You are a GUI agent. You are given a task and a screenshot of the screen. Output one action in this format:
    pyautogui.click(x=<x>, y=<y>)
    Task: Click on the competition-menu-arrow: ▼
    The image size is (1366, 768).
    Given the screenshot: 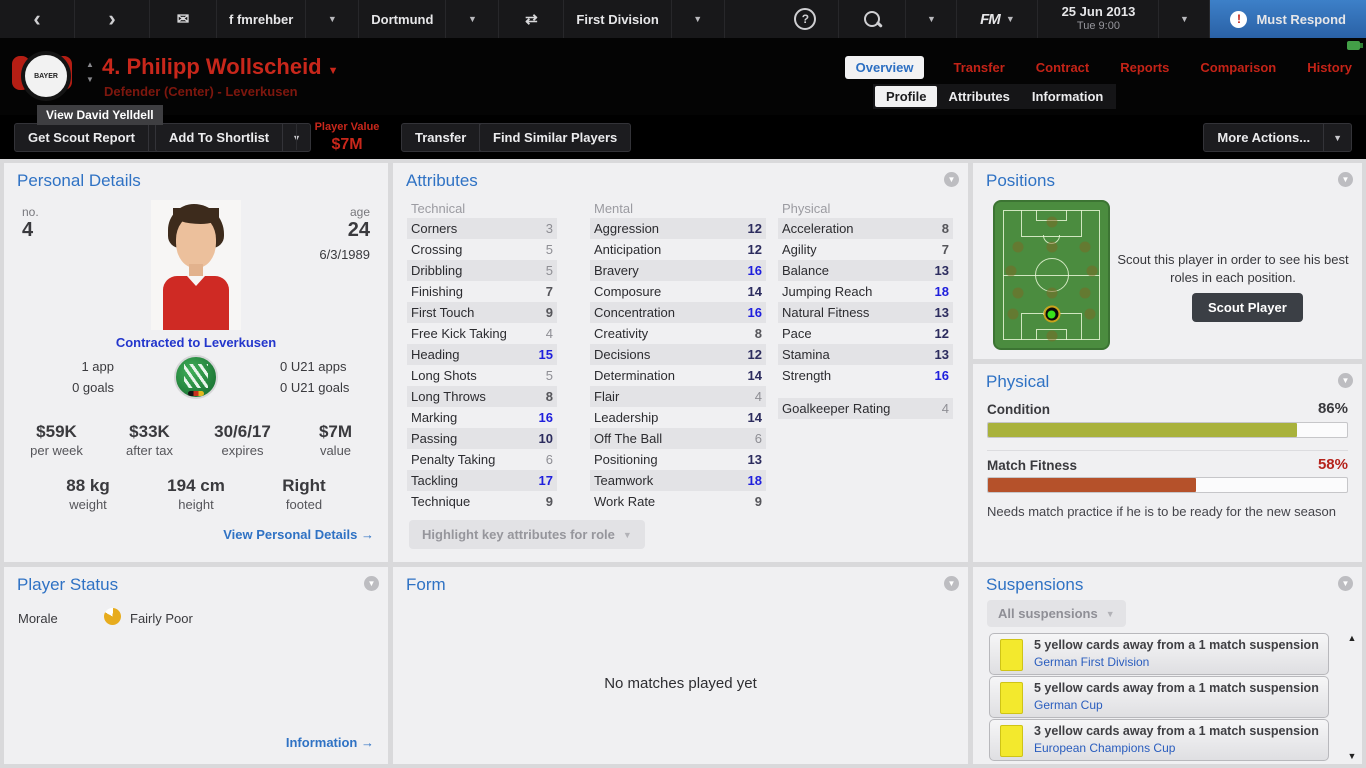 What is the action you would take?
    pyautogui.click(x=698, y=19)
    